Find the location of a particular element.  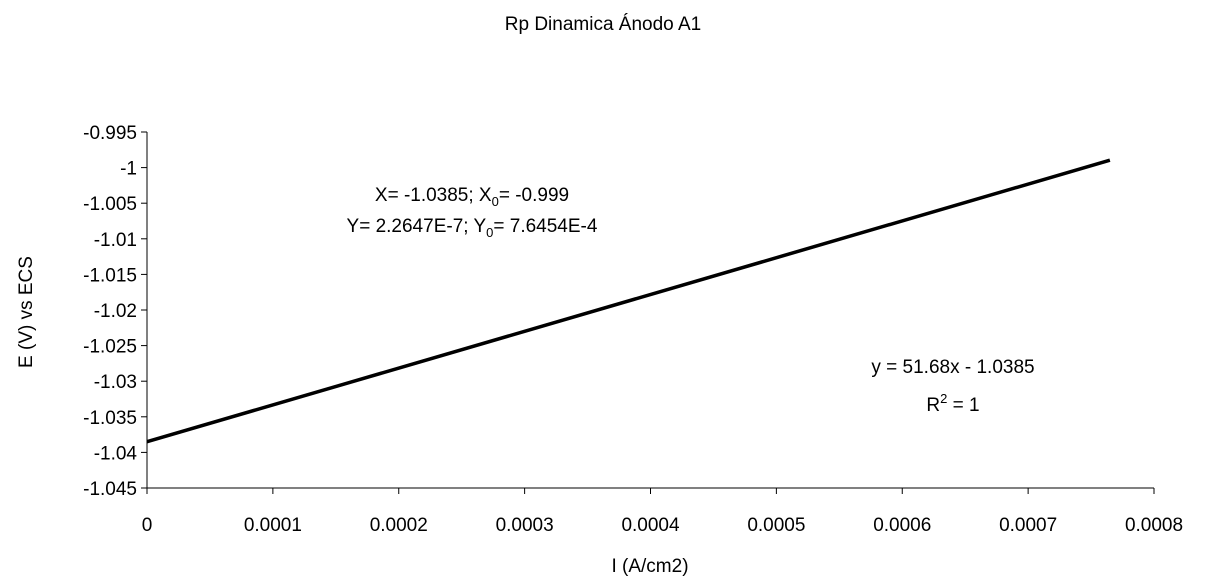

y-tick-label: -1.035 is located at coordinates (110, 418).